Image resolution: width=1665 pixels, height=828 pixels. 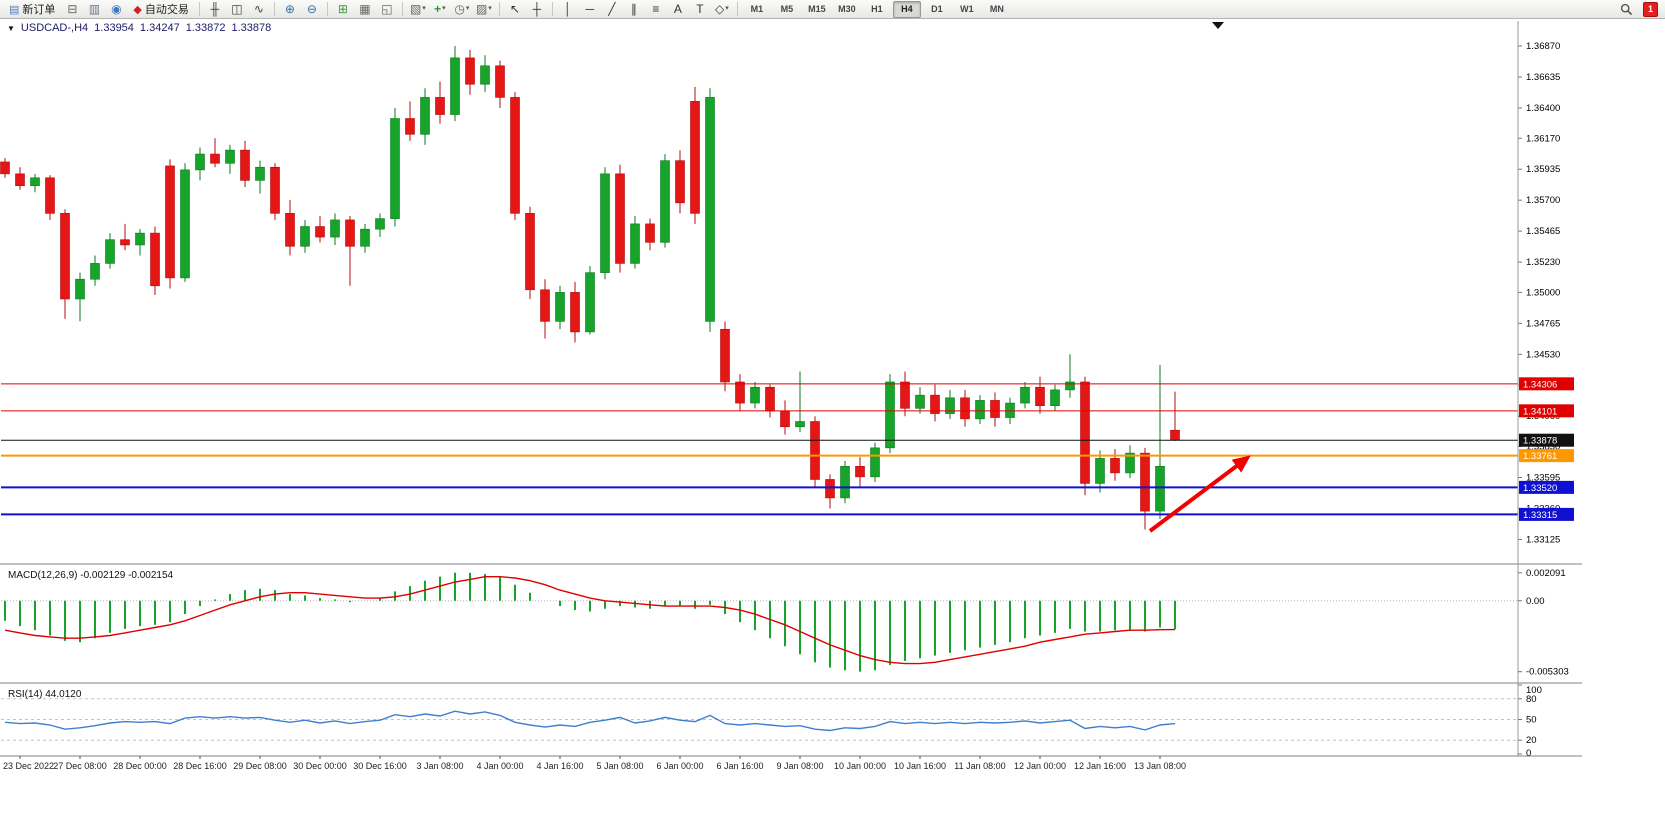 I want to click on cascade-windows-icon: ▦, so click(x=365, y=9).